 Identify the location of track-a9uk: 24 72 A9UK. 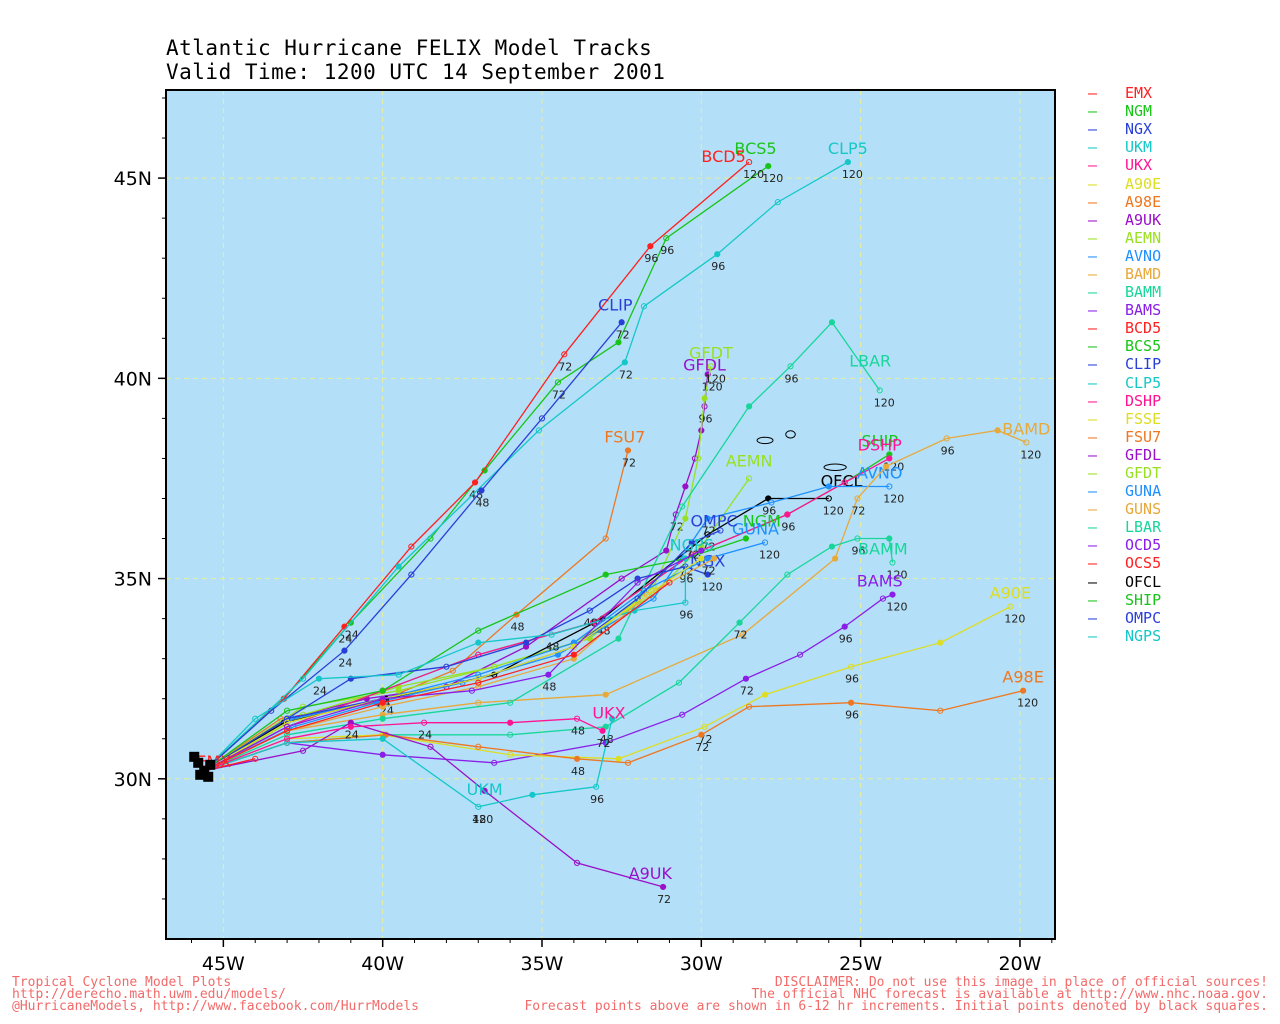
(438, 812).